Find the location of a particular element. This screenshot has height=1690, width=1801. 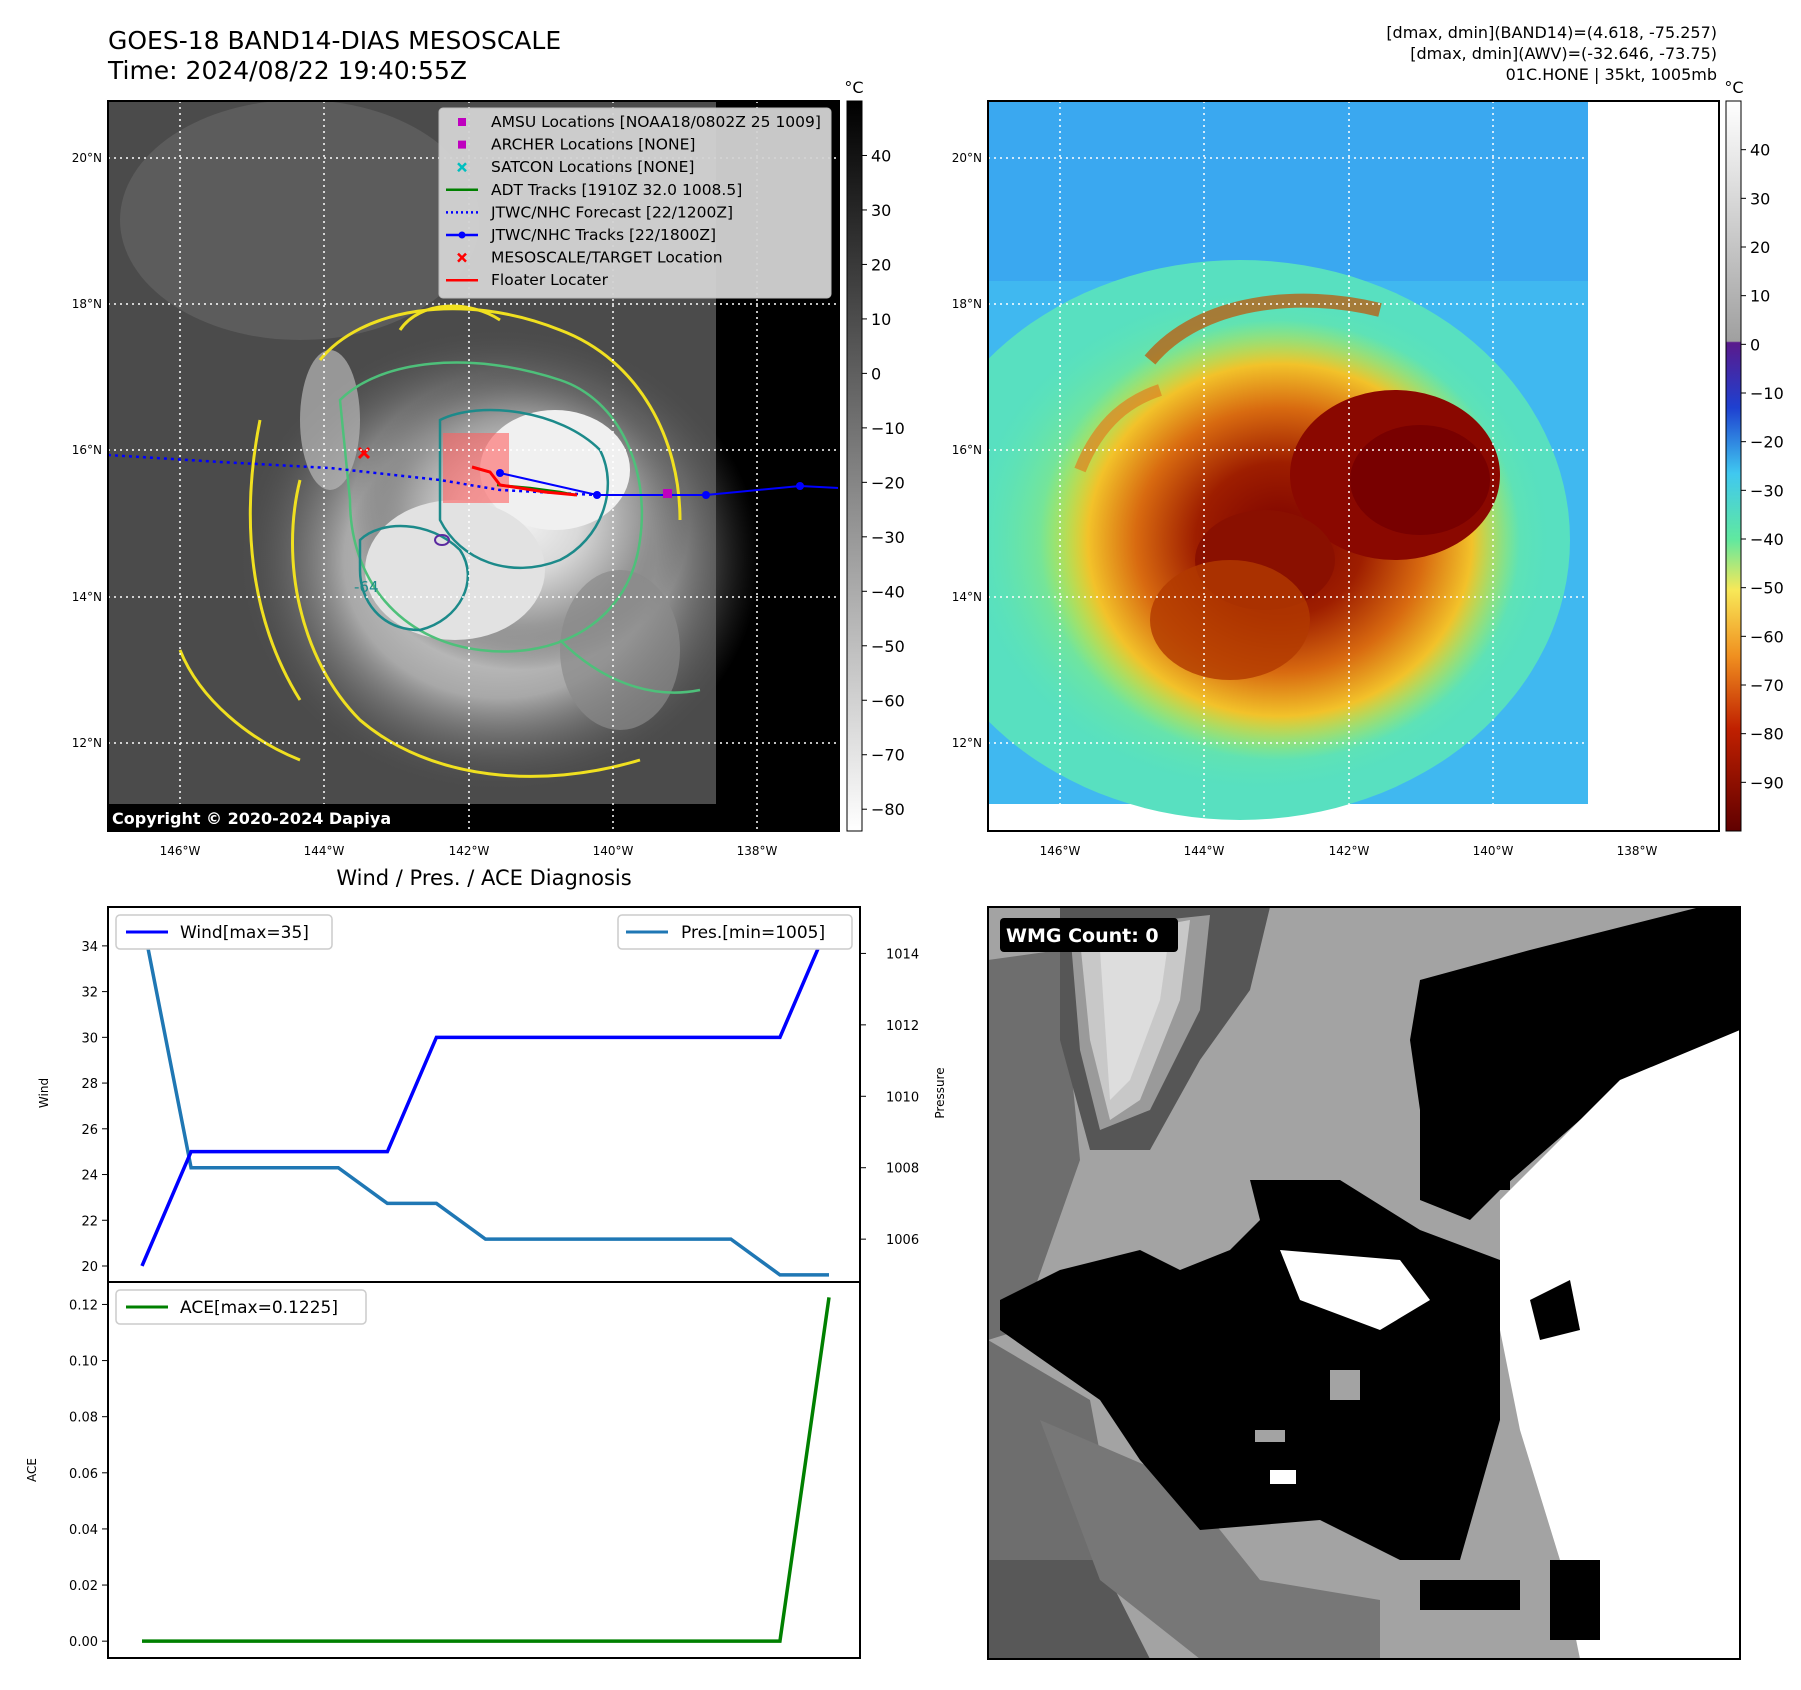

wind-ytick-label: 26 is located at coordinates (89, 1130).